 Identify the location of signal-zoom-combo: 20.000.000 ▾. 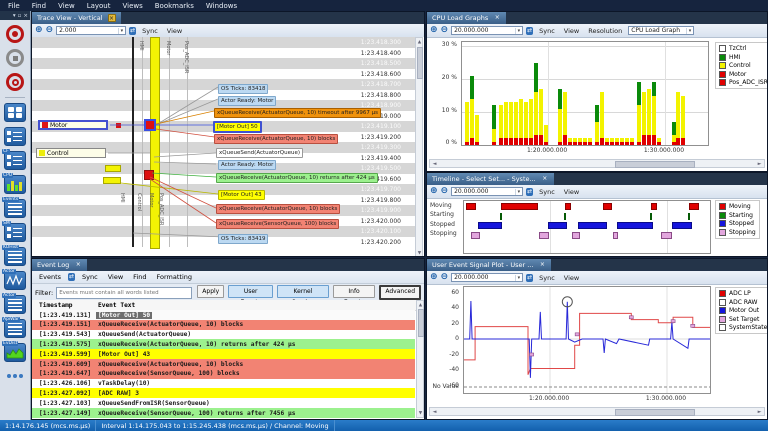
(487, 277).